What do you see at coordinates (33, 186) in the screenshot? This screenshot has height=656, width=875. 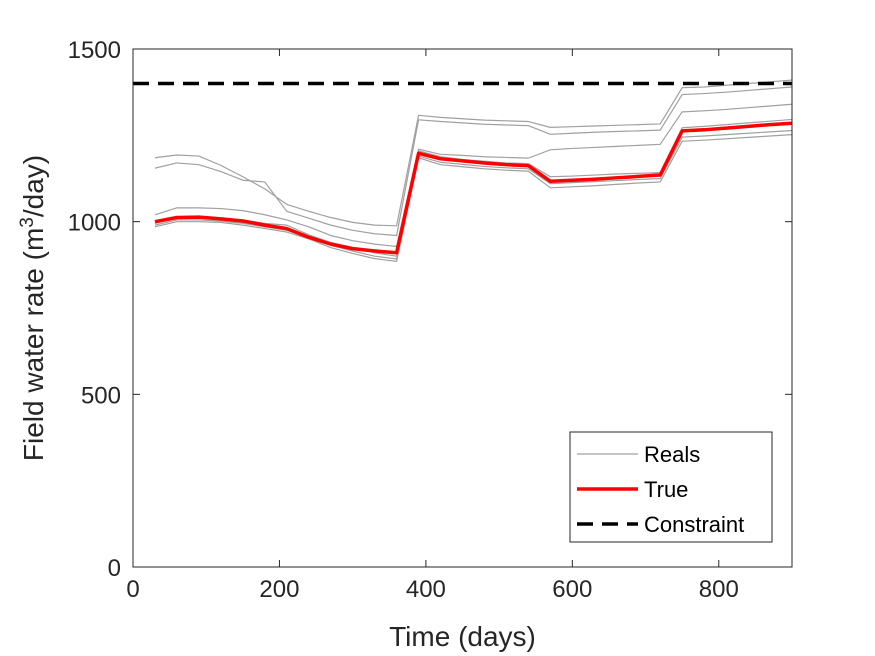 I see `y-axis-title-unit: /day)` at bounding box center [33, 186].